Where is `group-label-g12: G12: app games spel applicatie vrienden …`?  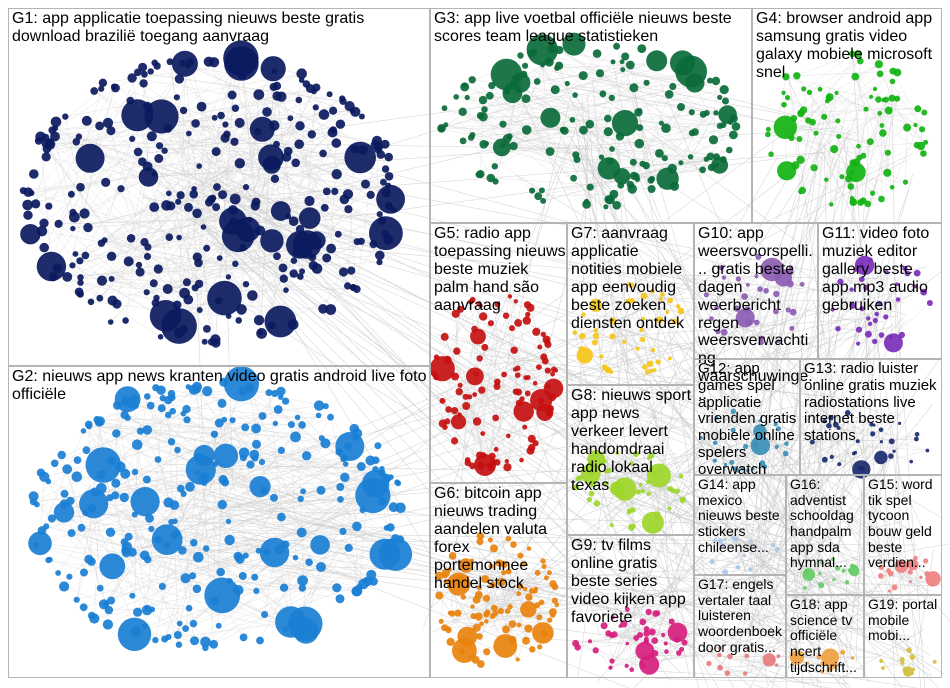 group-label-g12: G12: app games spel applicatie vrienden … is located at coordinates (747, 419).